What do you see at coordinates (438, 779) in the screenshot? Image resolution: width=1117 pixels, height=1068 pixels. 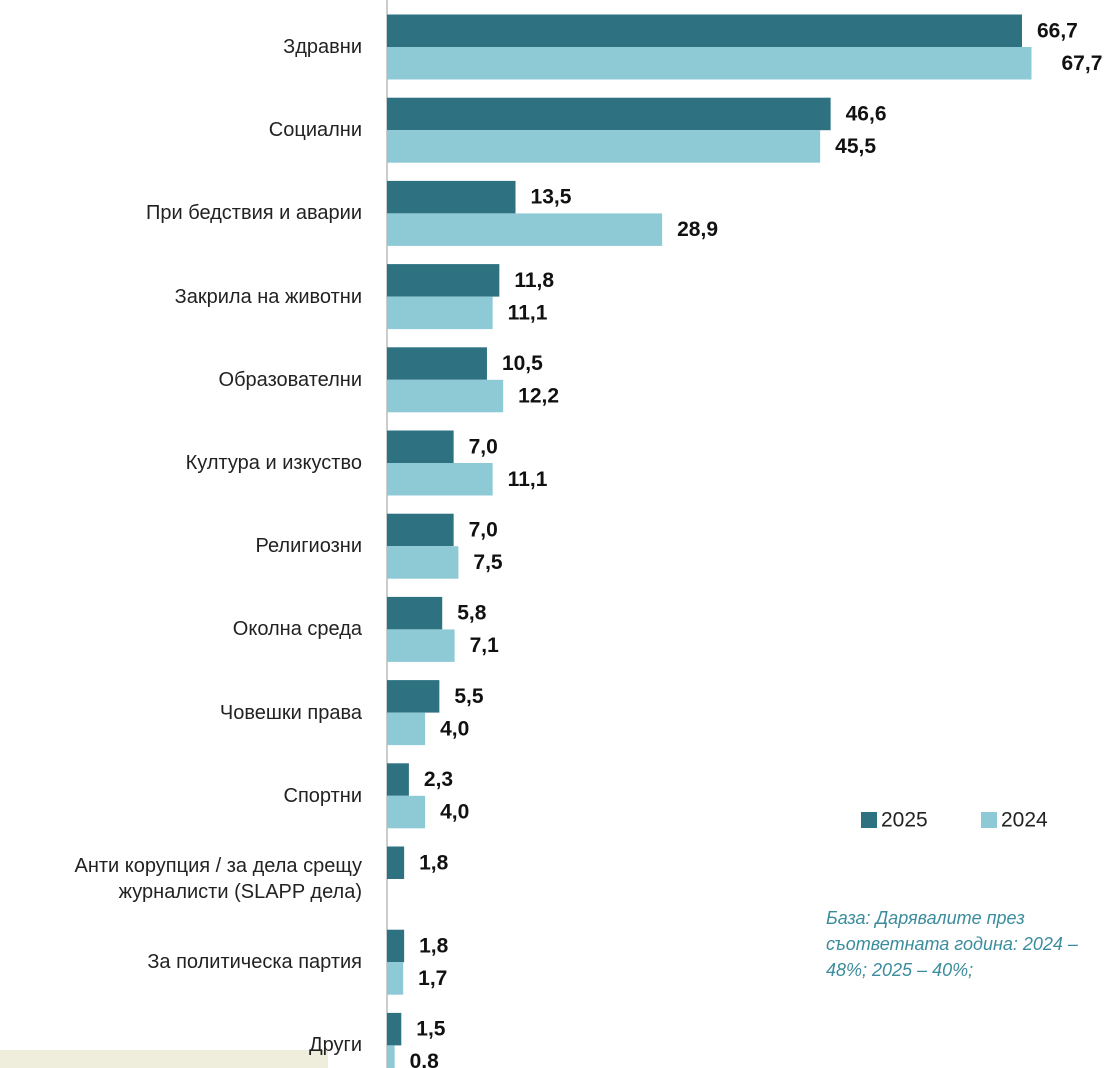 I see `value-label: 2,3` at bounding box center [438, 779].